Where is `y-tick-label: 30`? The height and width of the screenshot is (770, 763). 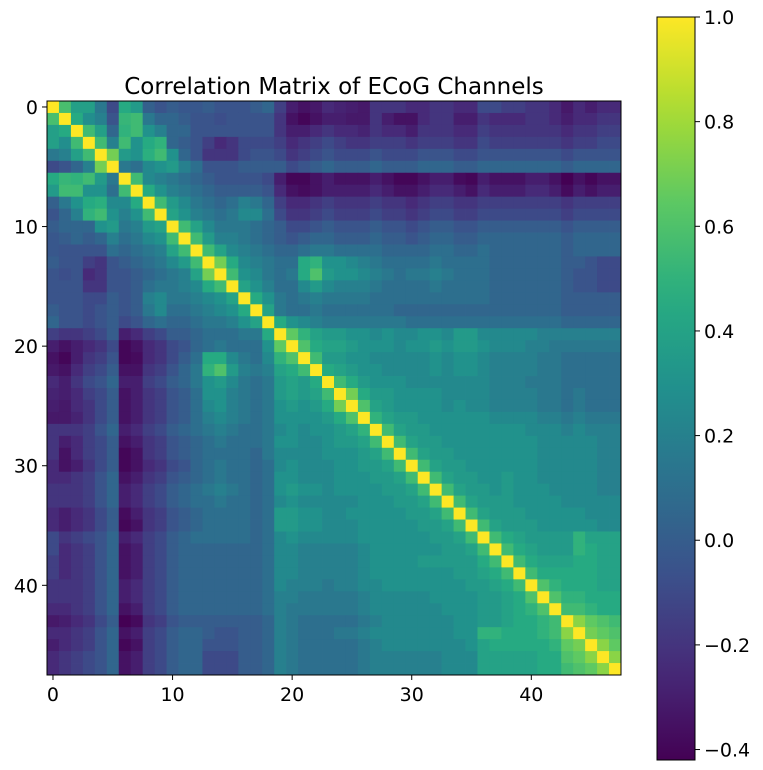 y-tick-label: 30 is located at coordinates (26, 467).